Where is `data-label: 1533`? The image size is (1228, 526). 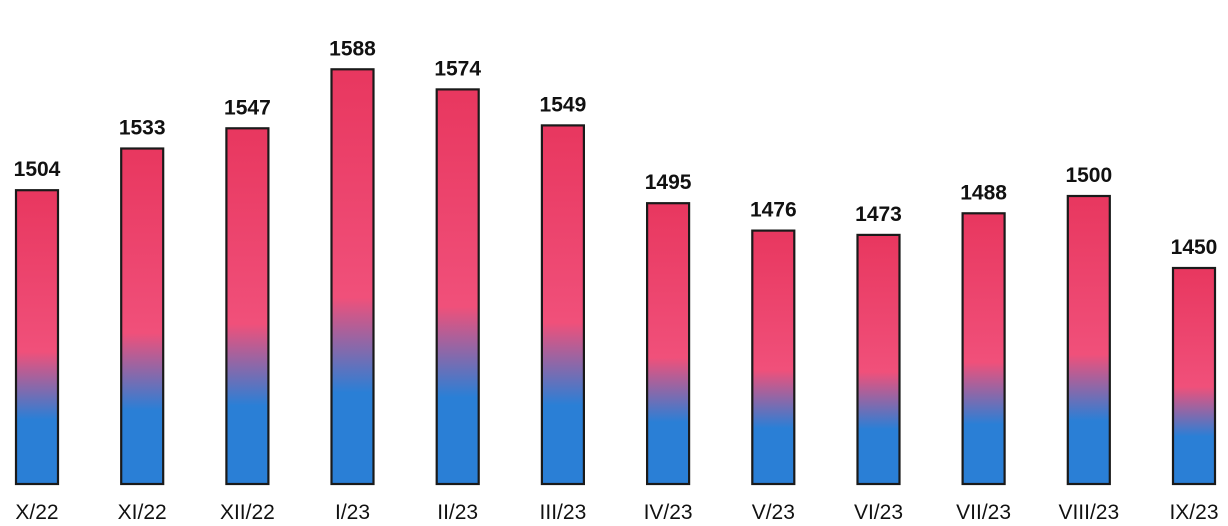
data-label: 1533 is located at coordinates (142, 128).